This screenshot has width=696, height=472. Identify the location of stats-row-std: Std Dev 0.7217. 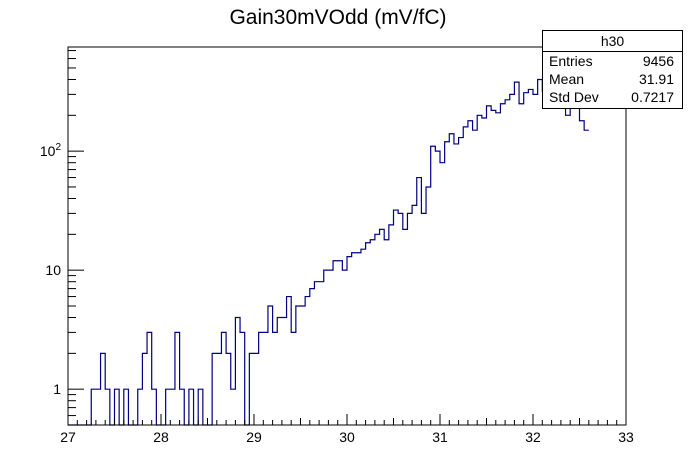
(612, 97).